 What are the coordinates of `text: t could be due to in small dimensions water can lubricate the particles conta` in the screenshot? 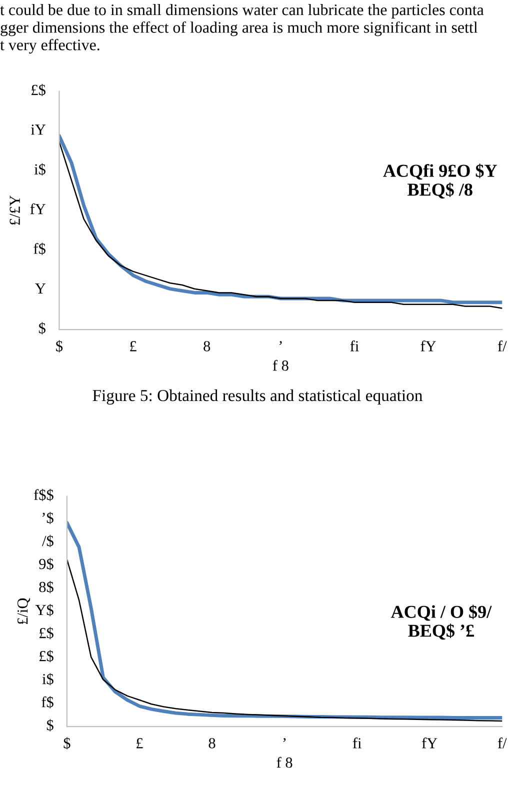 It's located at (242, 11).